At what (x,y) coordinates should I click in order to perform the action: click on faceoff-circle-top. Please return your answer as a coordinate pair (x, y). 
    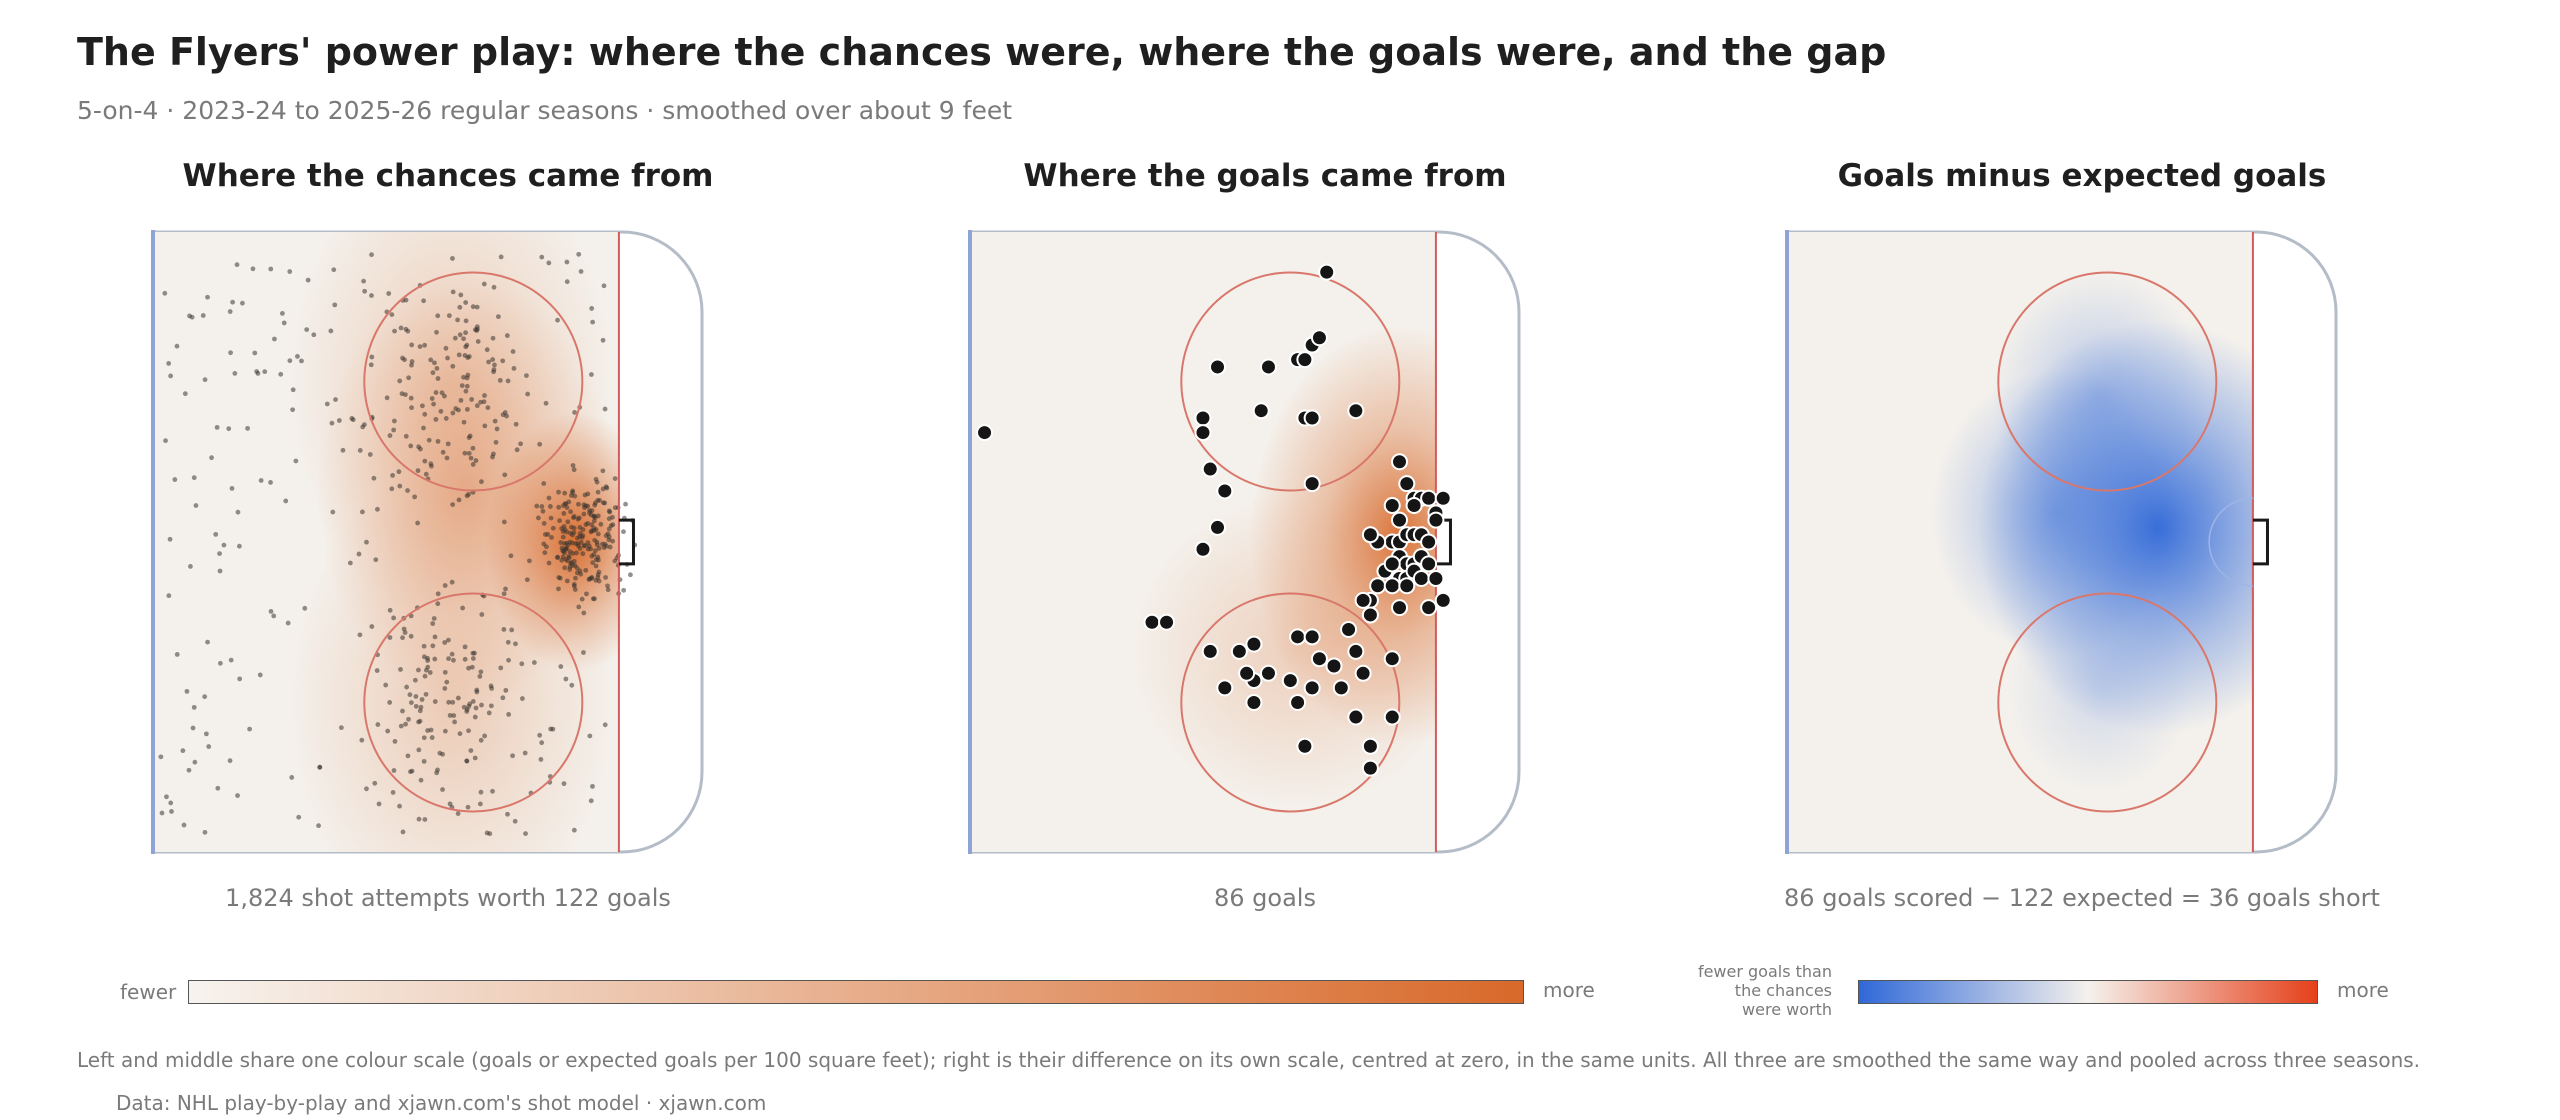
    Looking at the image, I should click on (2107, 381).